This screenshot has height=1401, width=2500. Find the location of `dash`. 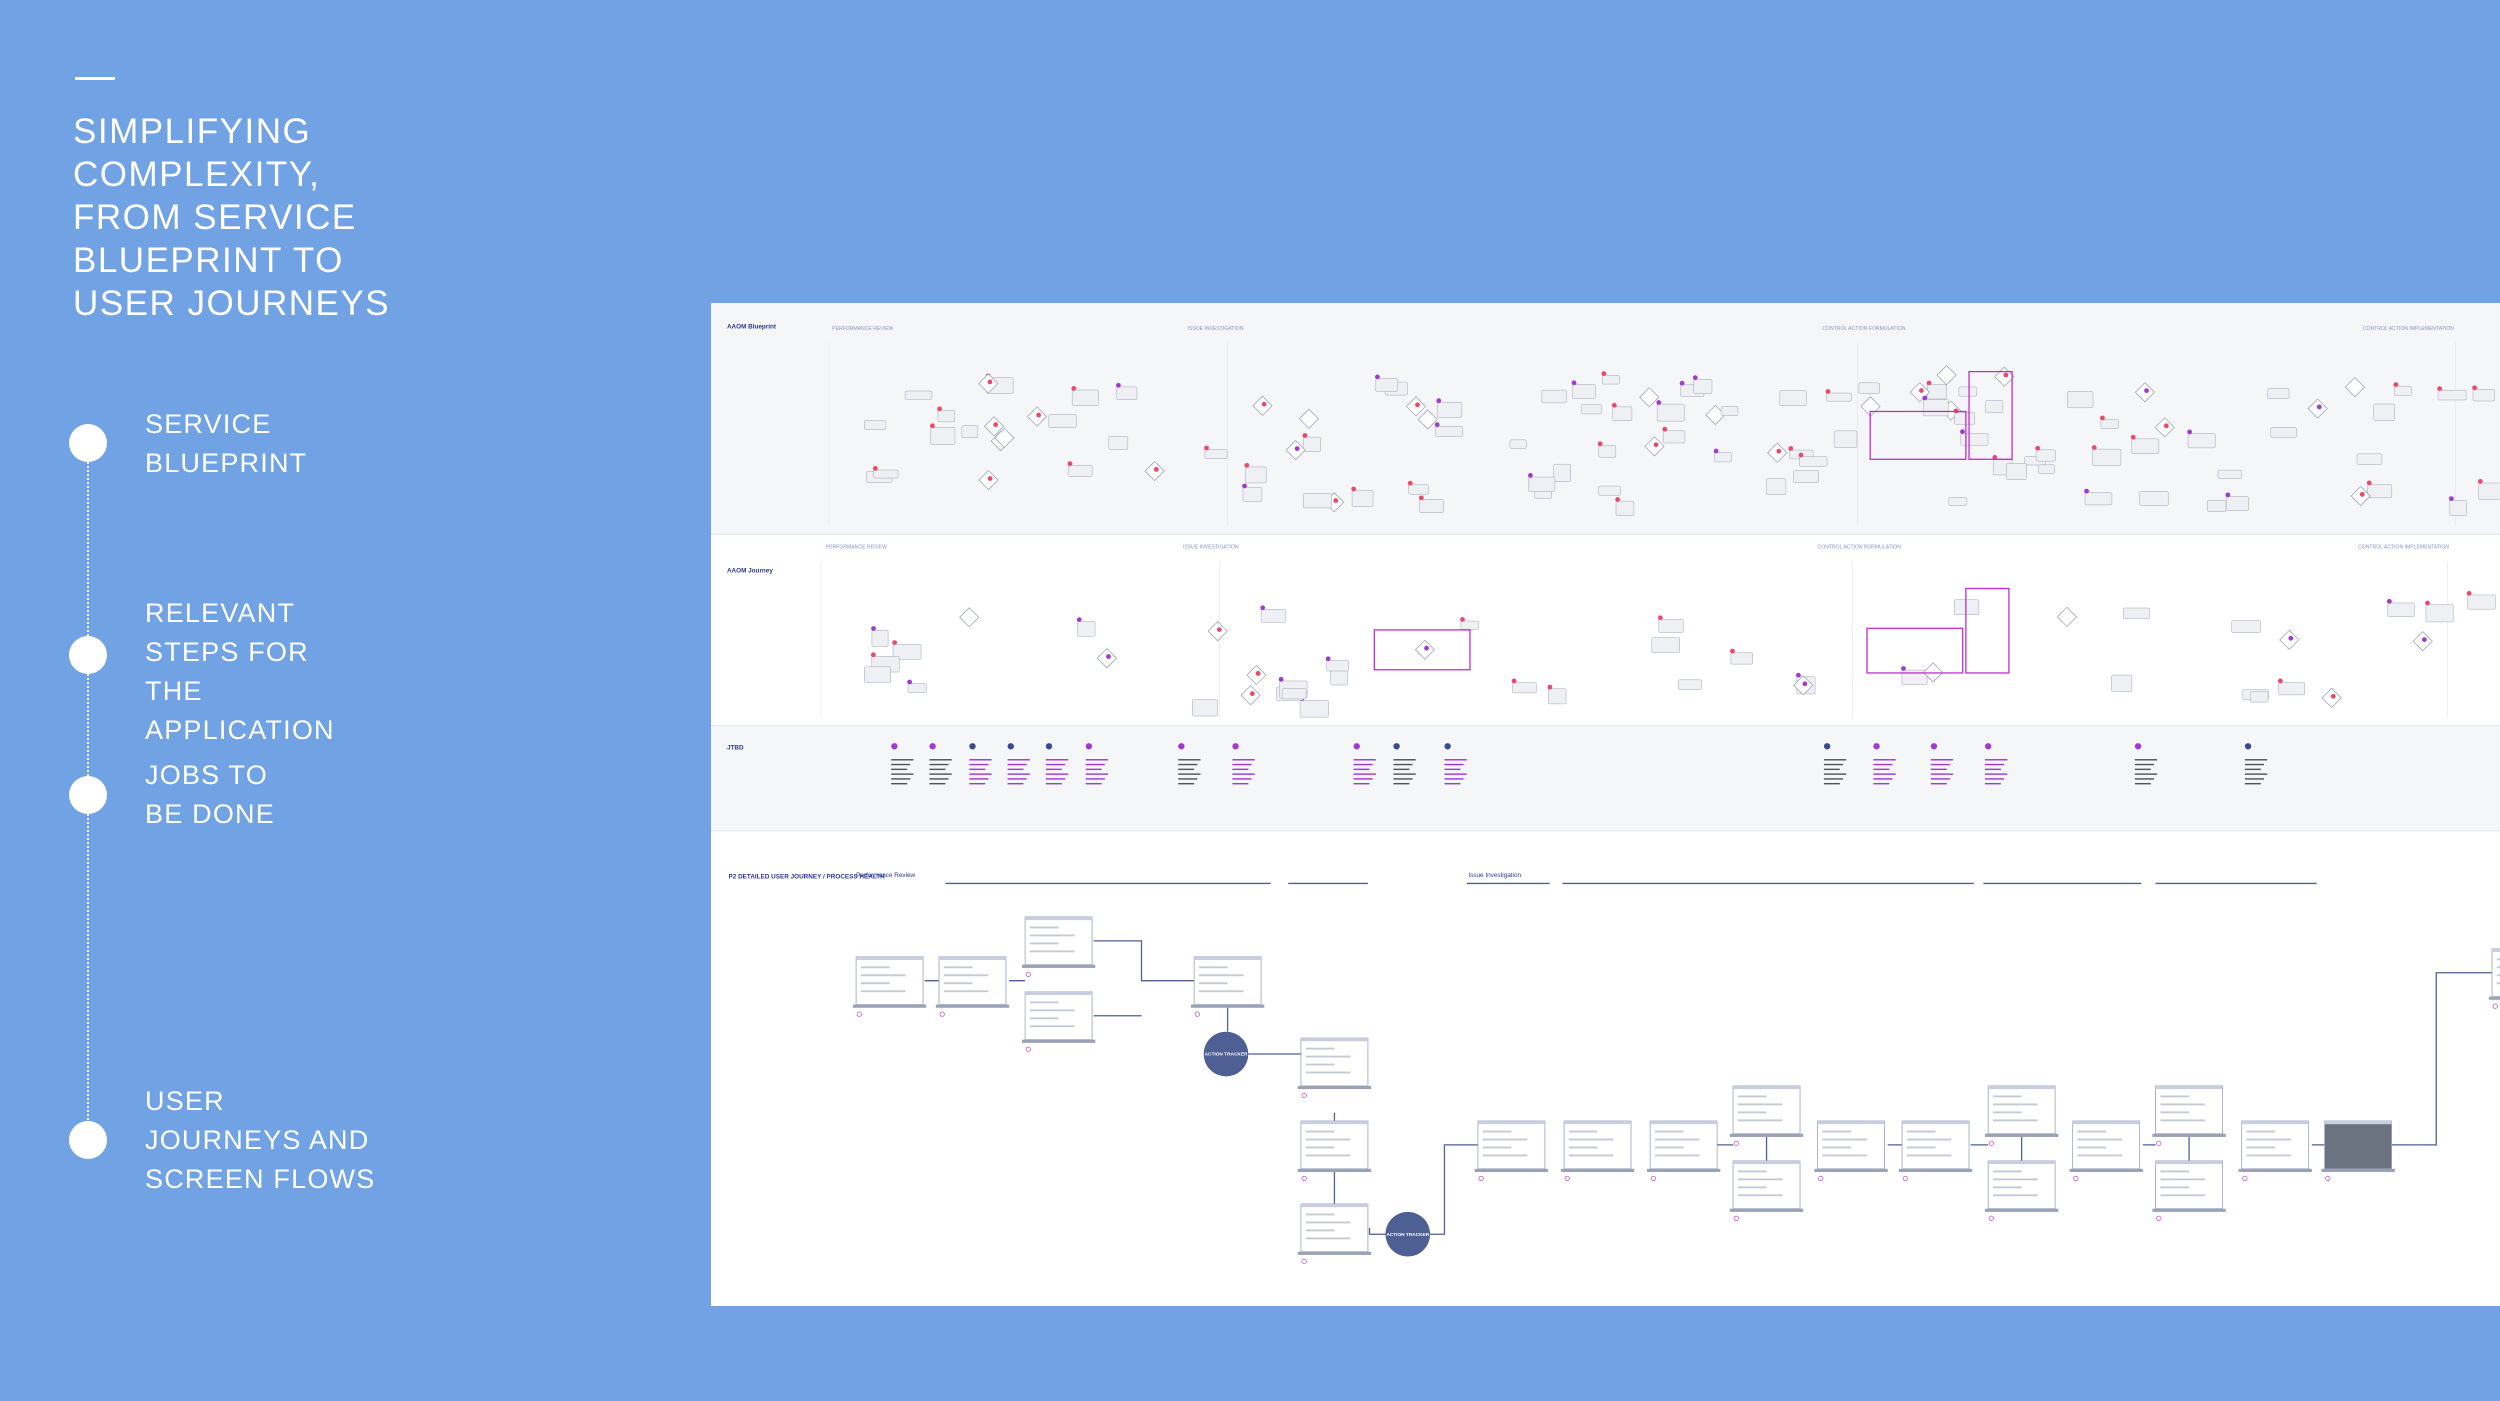

dash is located at coordinates (95, 78).